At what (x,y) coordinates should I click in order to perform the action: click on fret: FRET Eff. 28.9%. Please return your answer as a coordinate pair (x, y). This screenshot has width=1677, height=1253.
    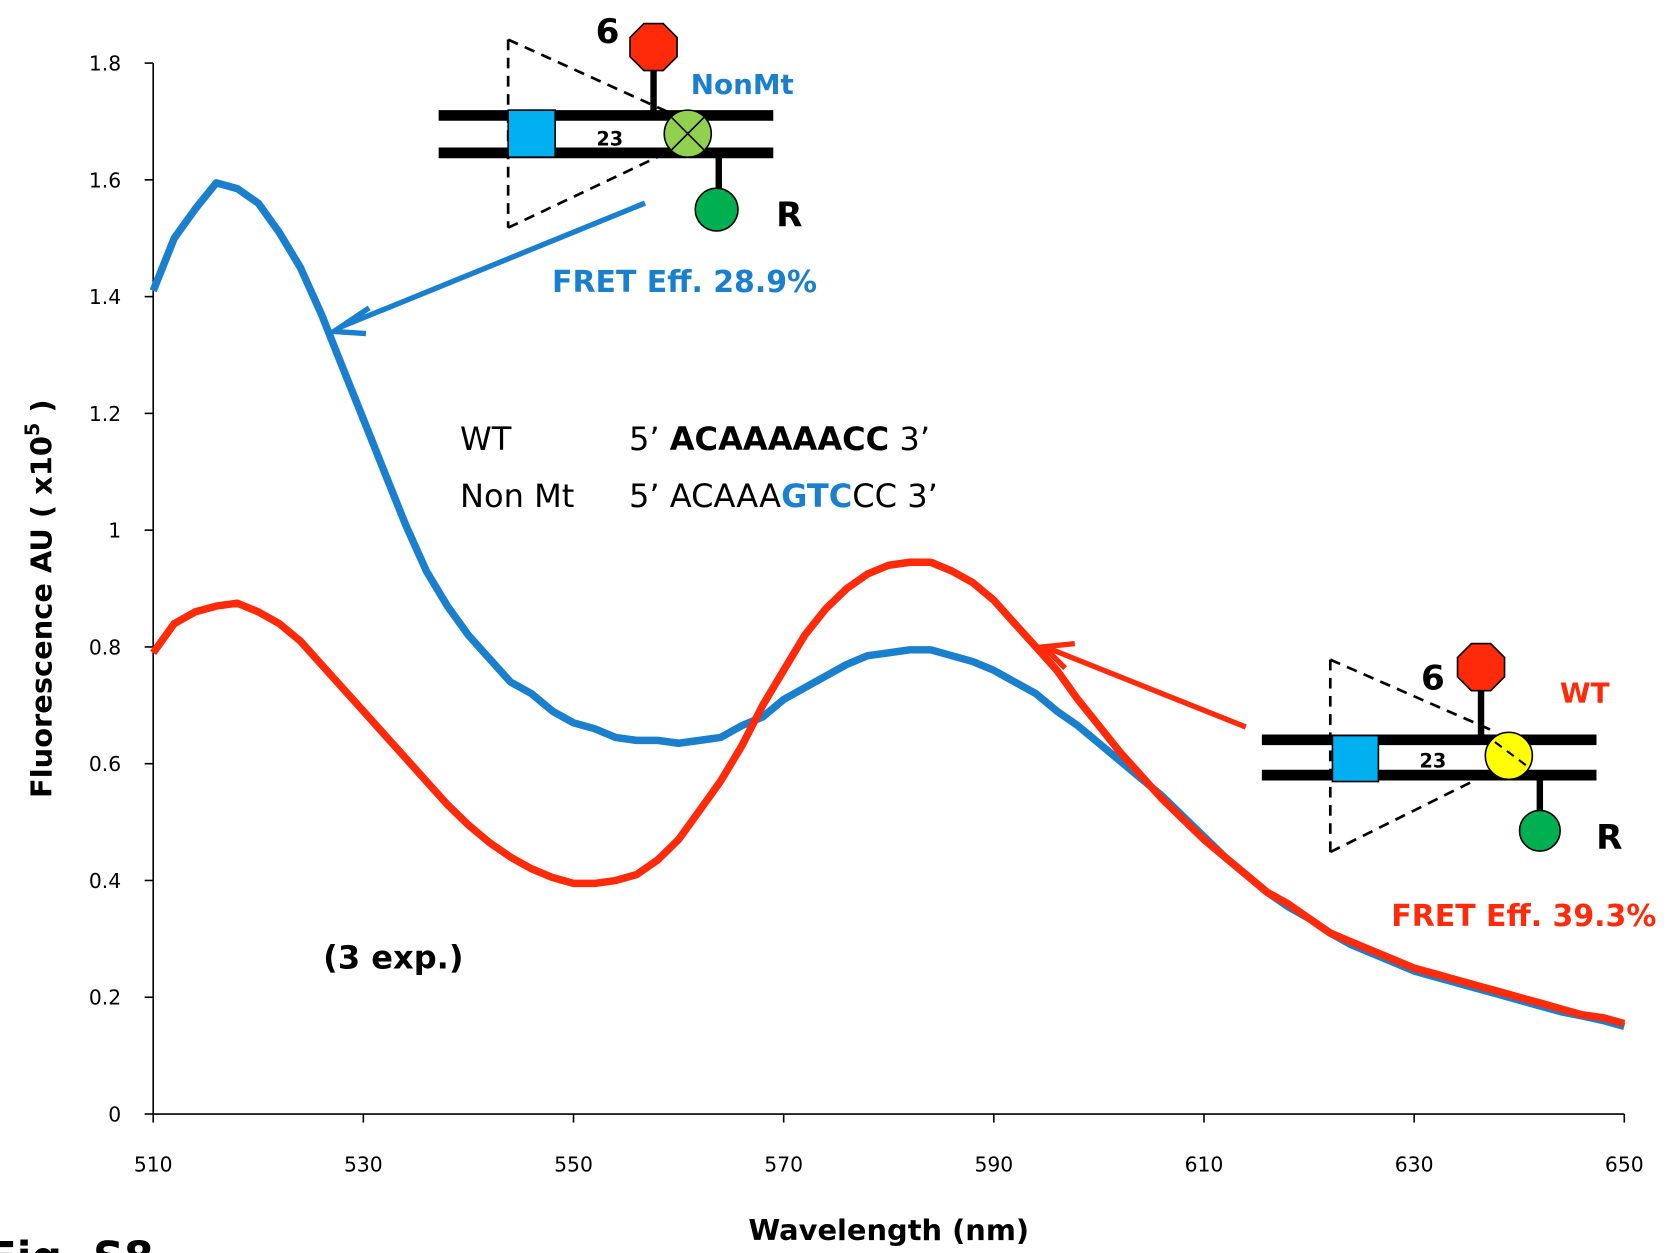
    Looking at the image, I should click on (684, 282).